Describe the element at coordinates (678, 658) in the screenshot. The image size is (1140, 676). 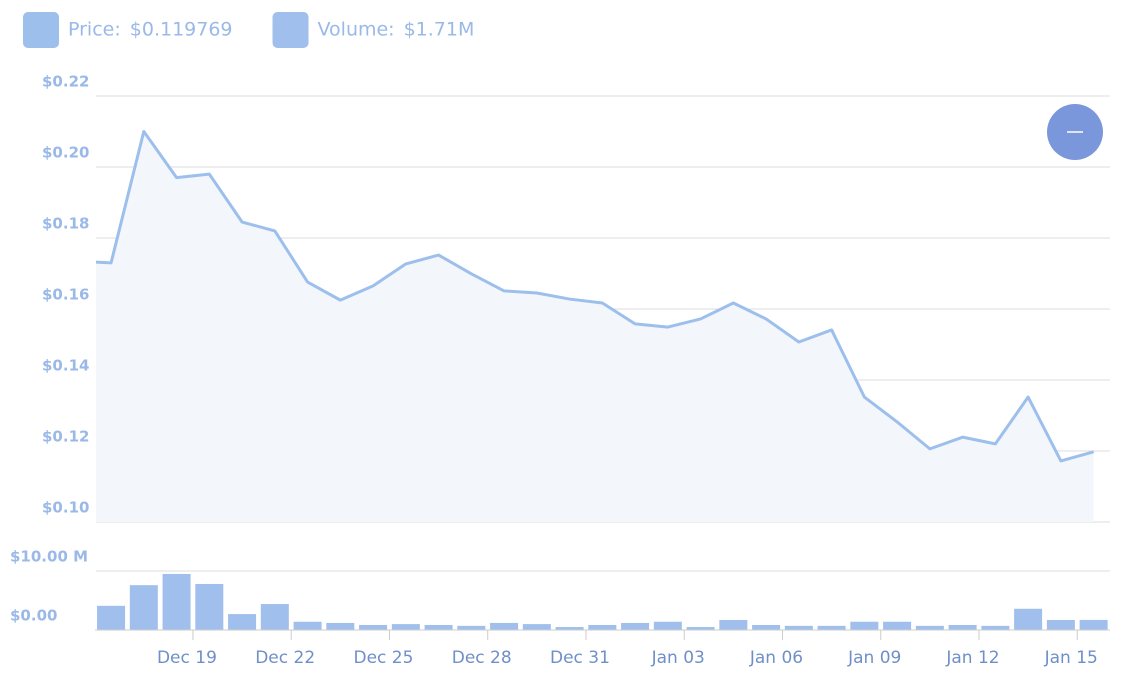
I see `x-tick-label: Jan 03` at that location.